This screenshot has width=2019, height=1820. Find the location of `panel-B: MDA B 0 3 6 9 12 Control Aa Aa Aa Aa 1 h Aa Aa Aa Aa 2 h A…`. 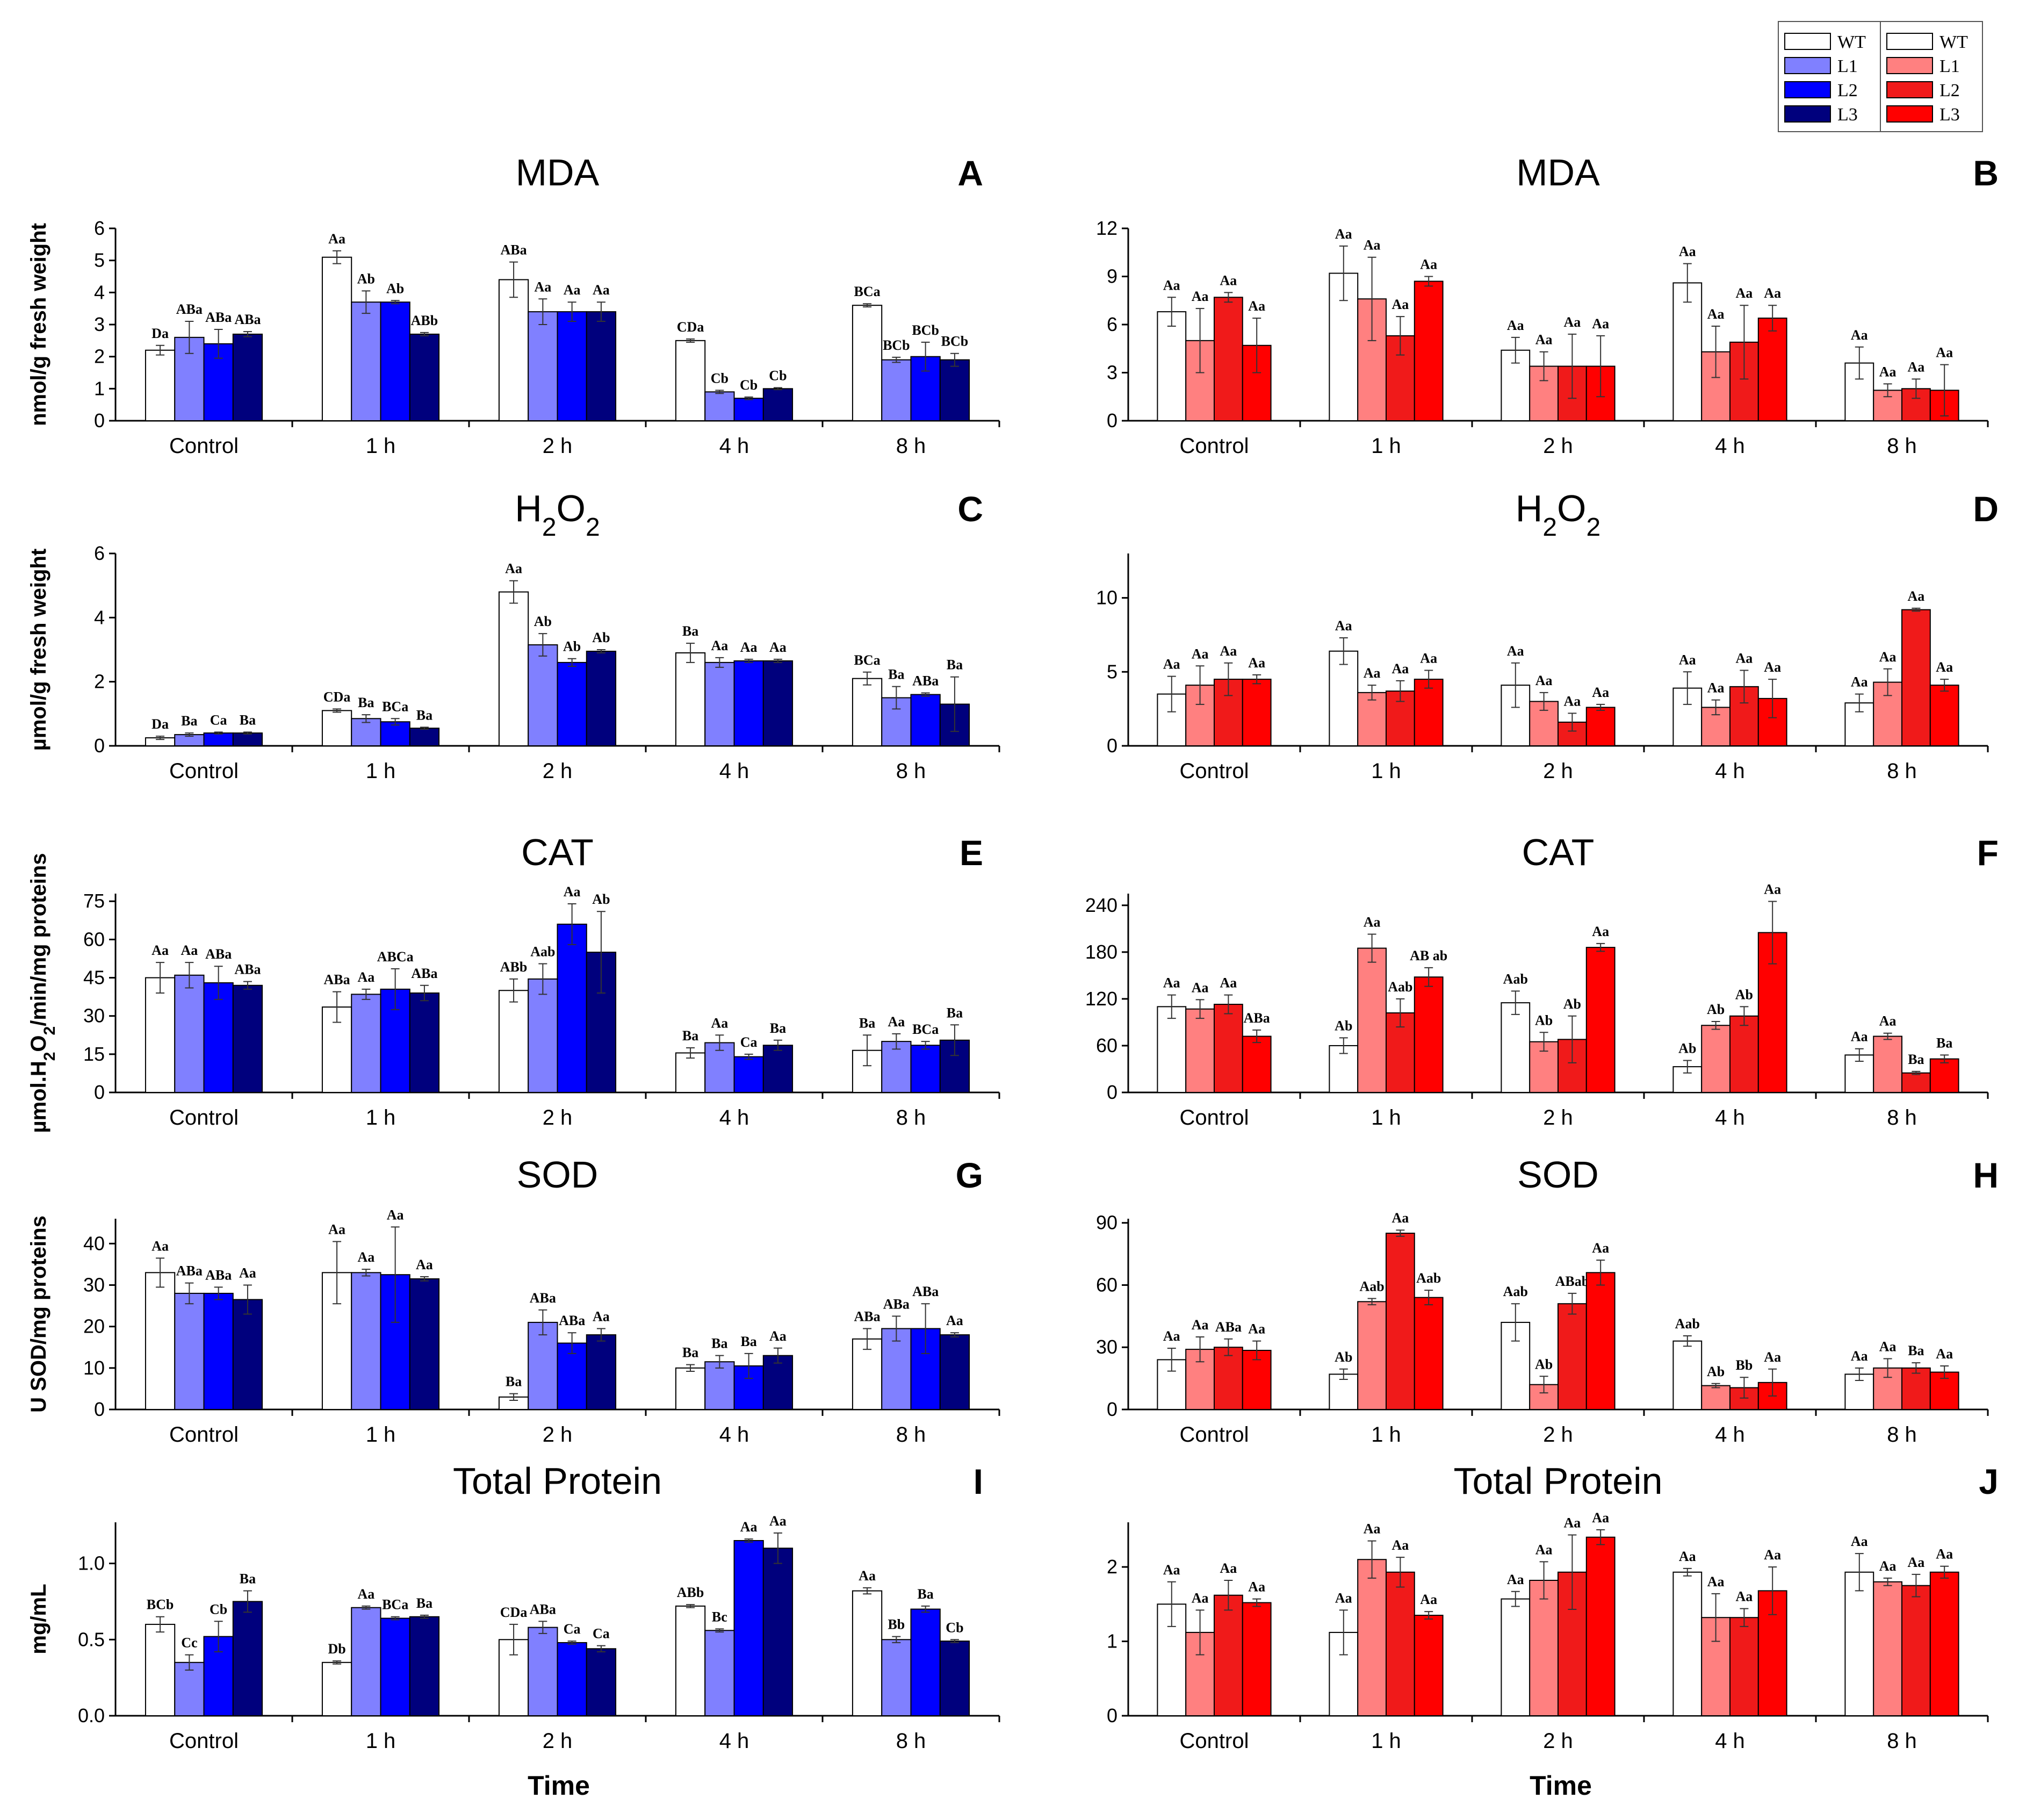

panel-B: MDA B 0 3 6 9 12 Control Aa Aa Aa Aa 1 h Aa Aa Aa Aa 2 h A… is located at coordinates (1547, 305).